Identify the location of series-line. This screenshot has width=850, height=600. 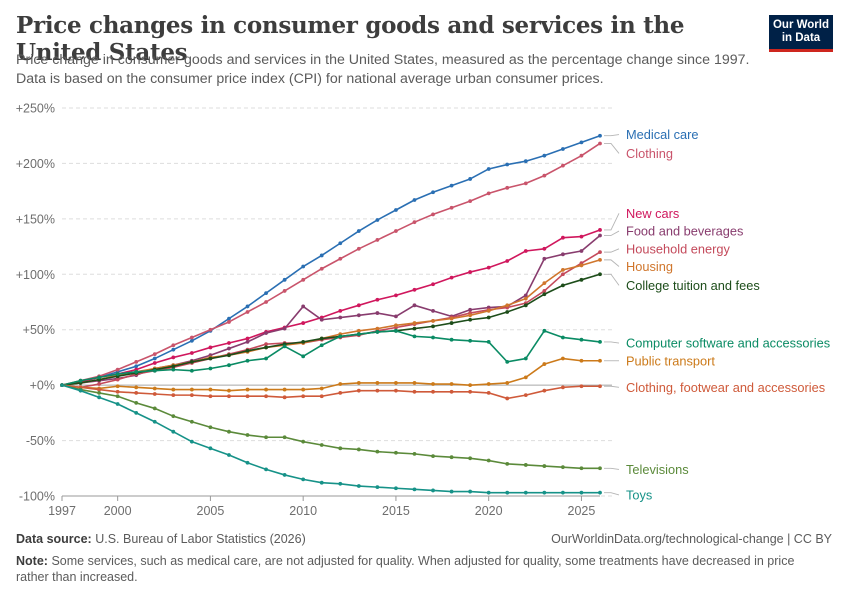
(330, 439).